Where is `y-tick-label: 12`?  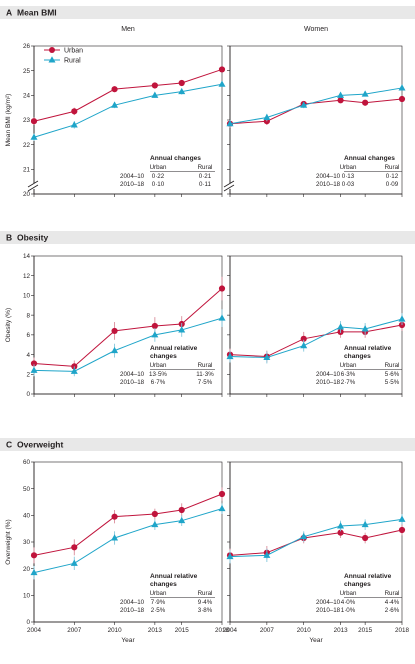
y-tick-label: 12 is located at coordinates (27, 276).